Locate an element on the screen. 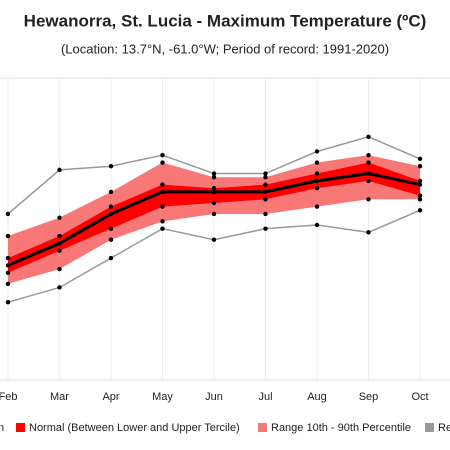  legend-label: Range 10th - 90th Percentile is located at coordinates (341, 428).